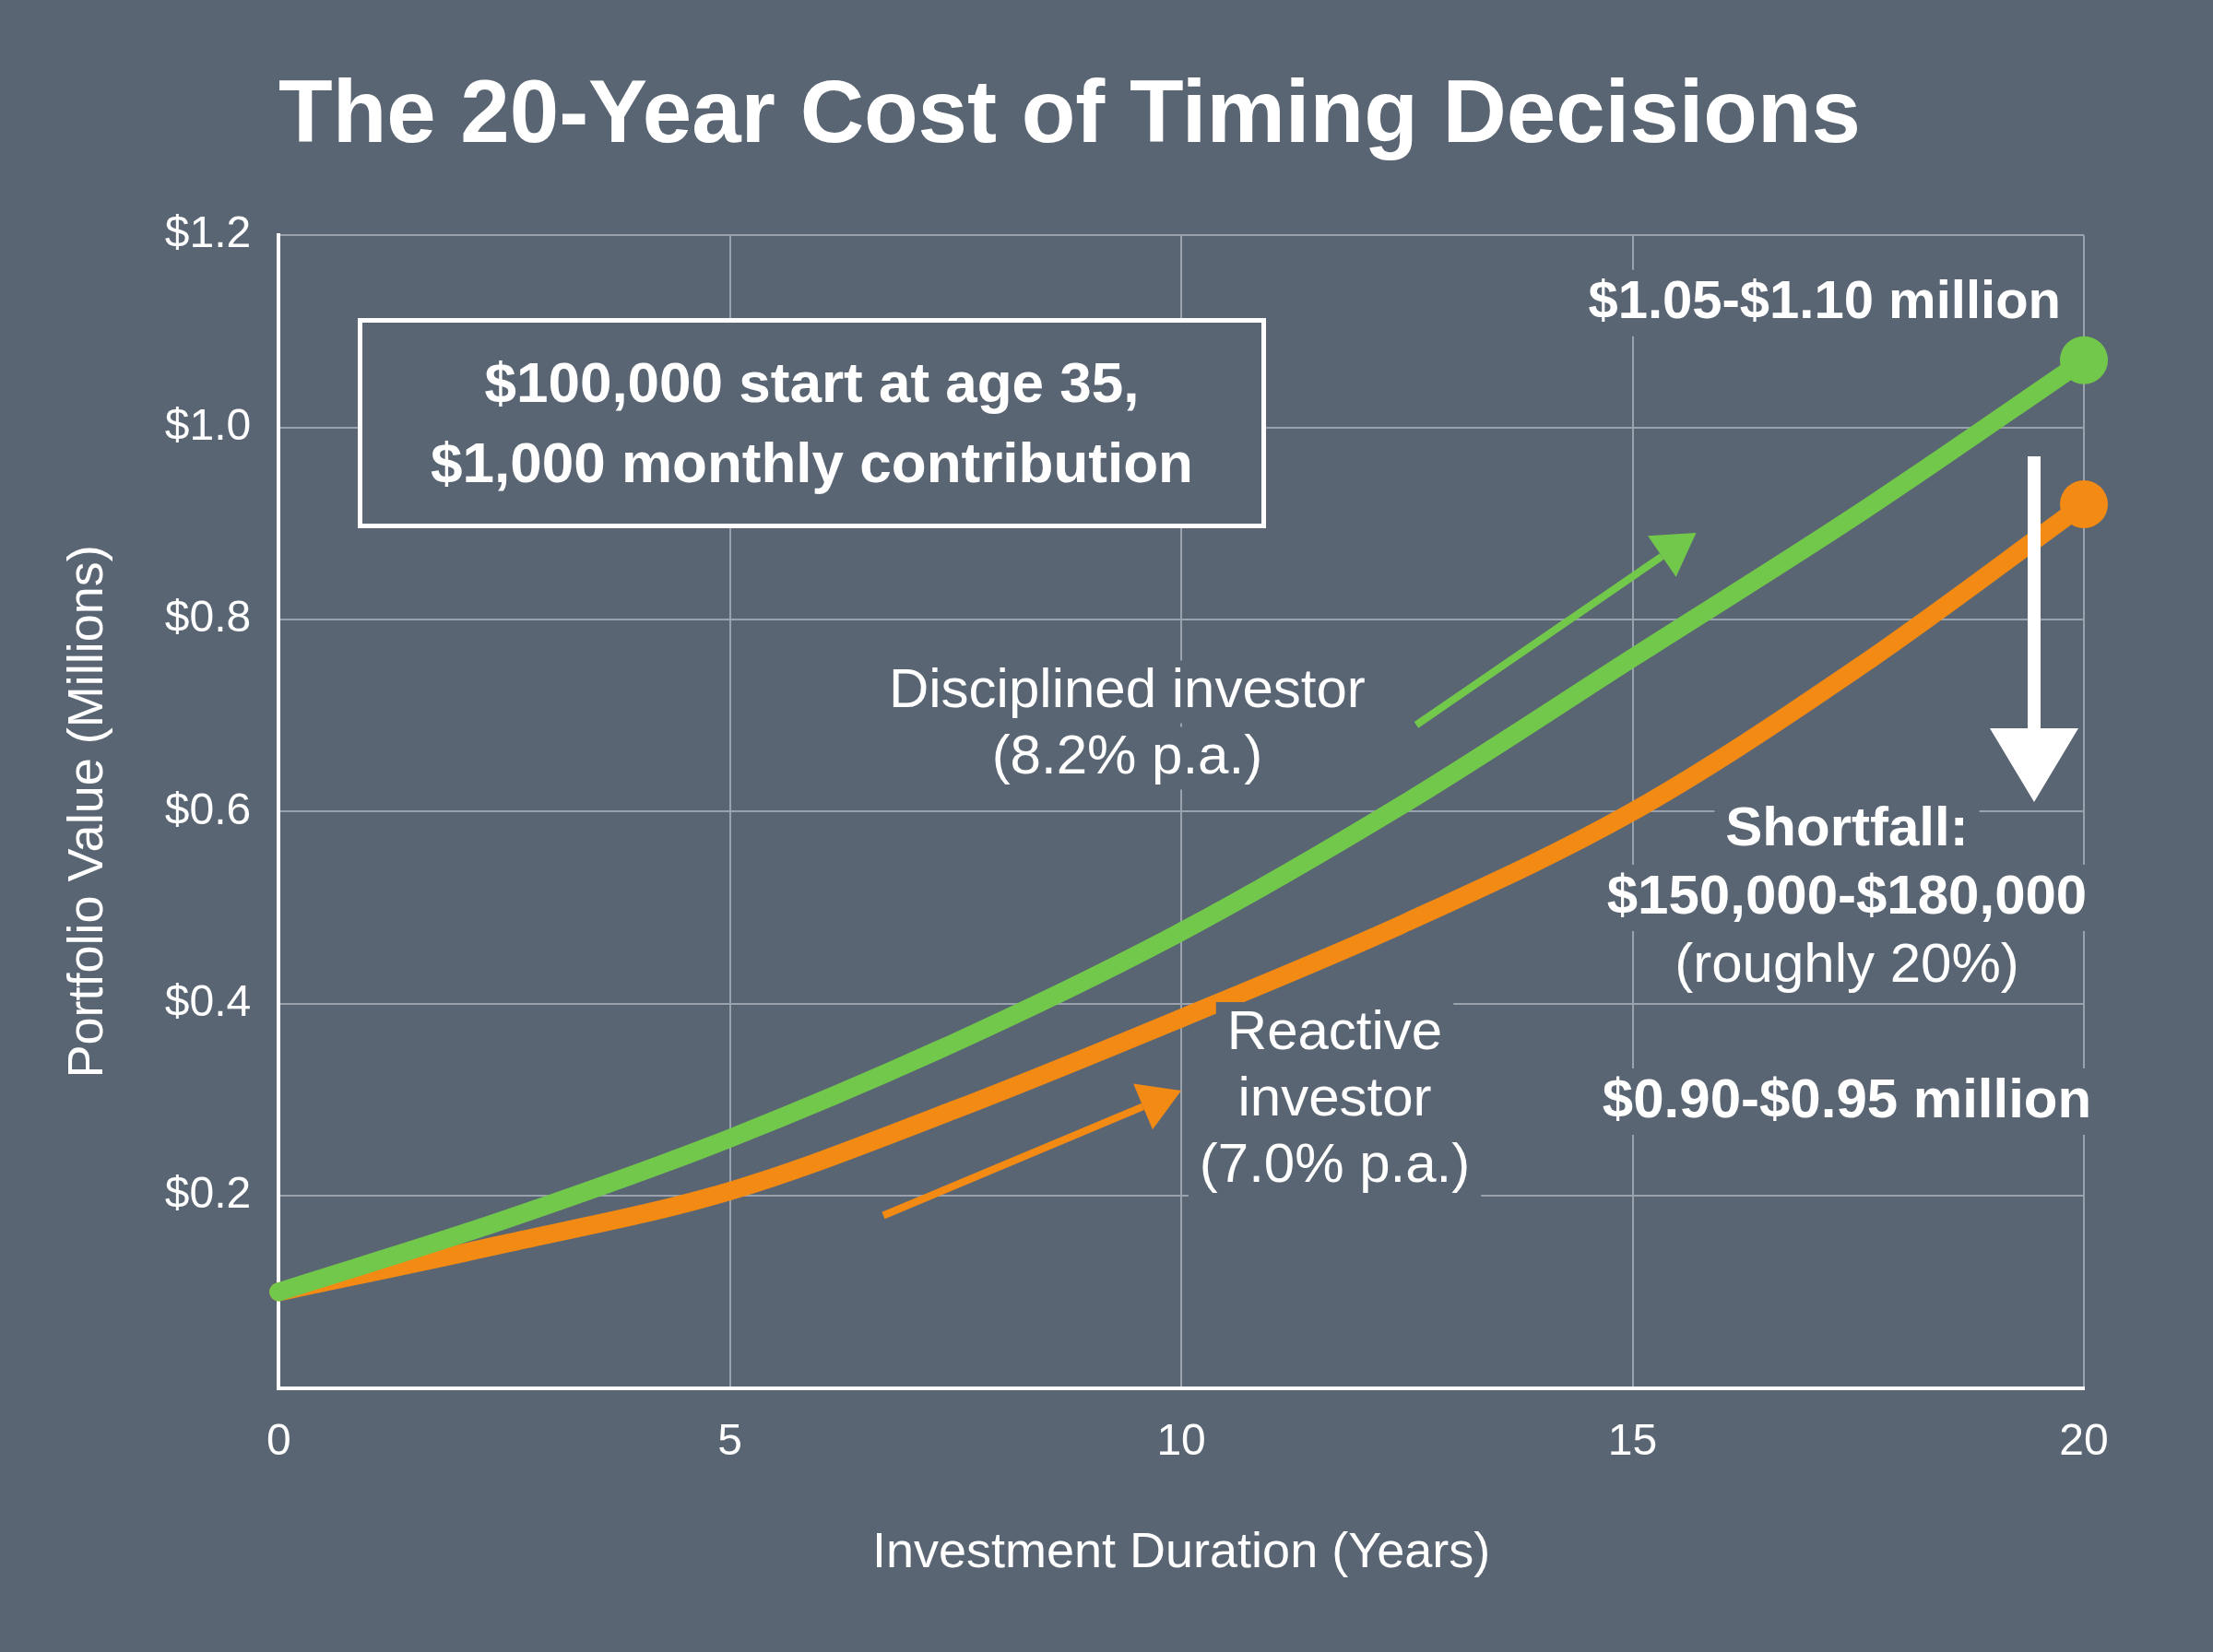 This screenshot has width=2213, height=1652. Describe the element at coordinates (2084, 1439) in the screenshot. I see `x-tick-label: 20` at that location.